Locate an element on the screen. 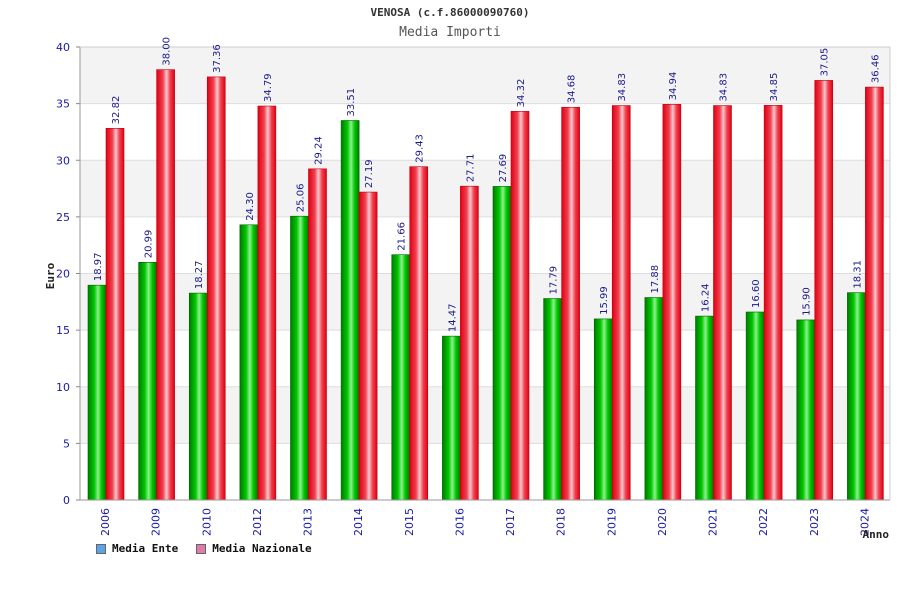  bar-media-ente-2010 is located at coordinates (198, 396).